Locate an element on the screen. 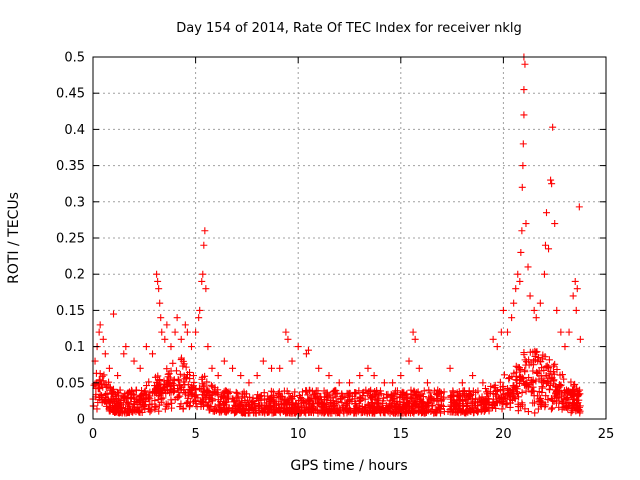  x-tick-label: 25 is located at coordinates (606, 434).